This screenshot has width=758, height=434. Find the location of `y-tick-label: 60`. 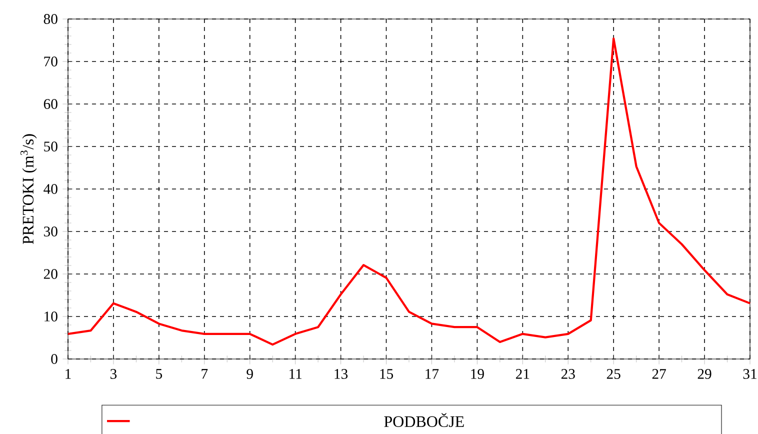

y-tick-label: 60 is located at coordinates (51, 104).